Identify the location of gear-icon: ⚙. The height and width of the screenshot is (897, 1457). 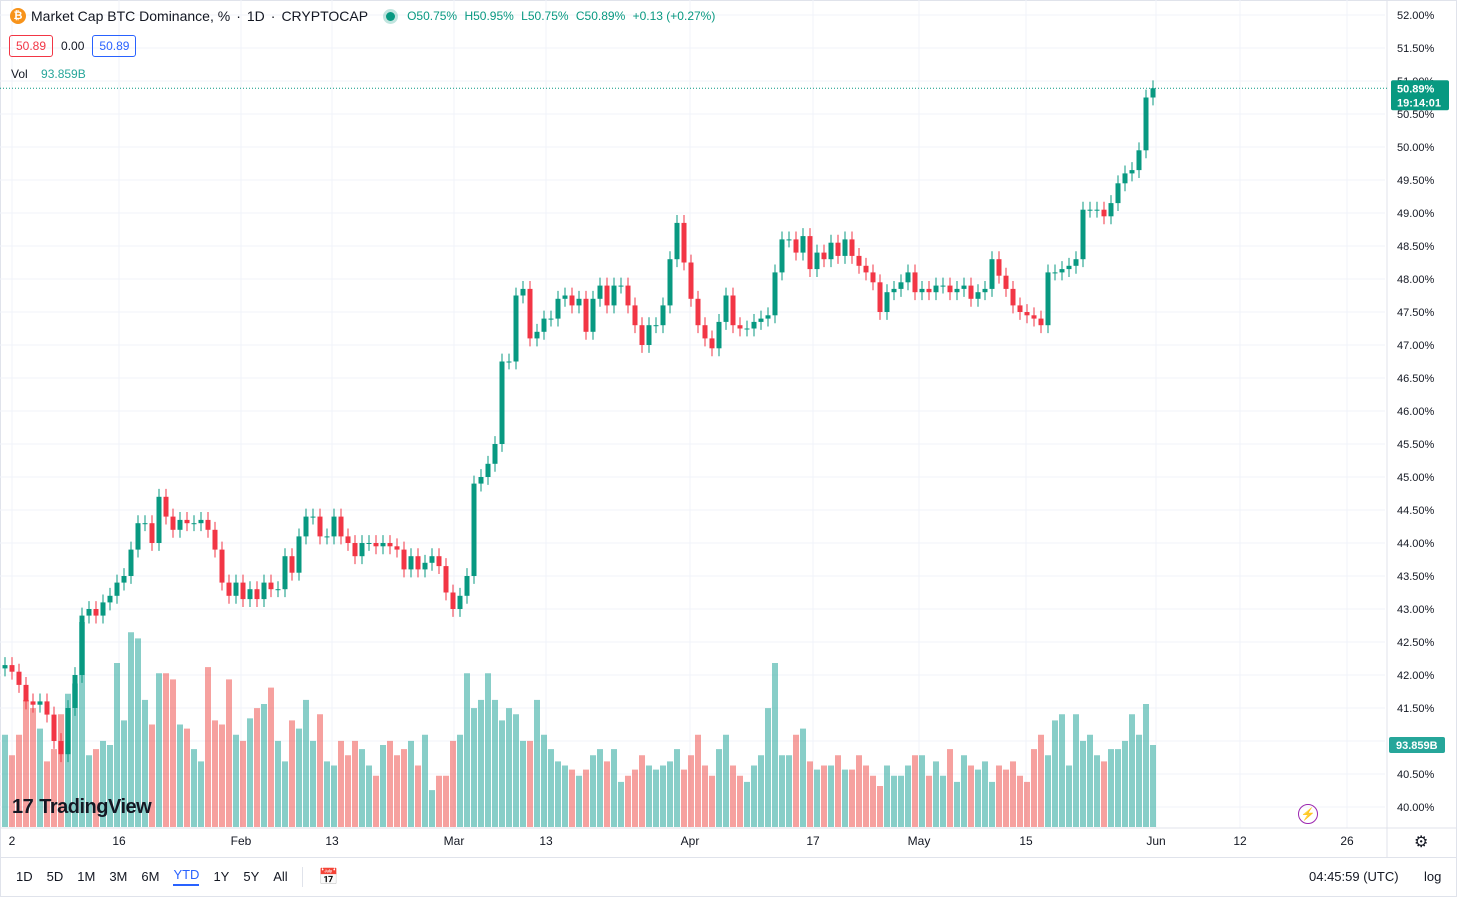
(1421, 842).